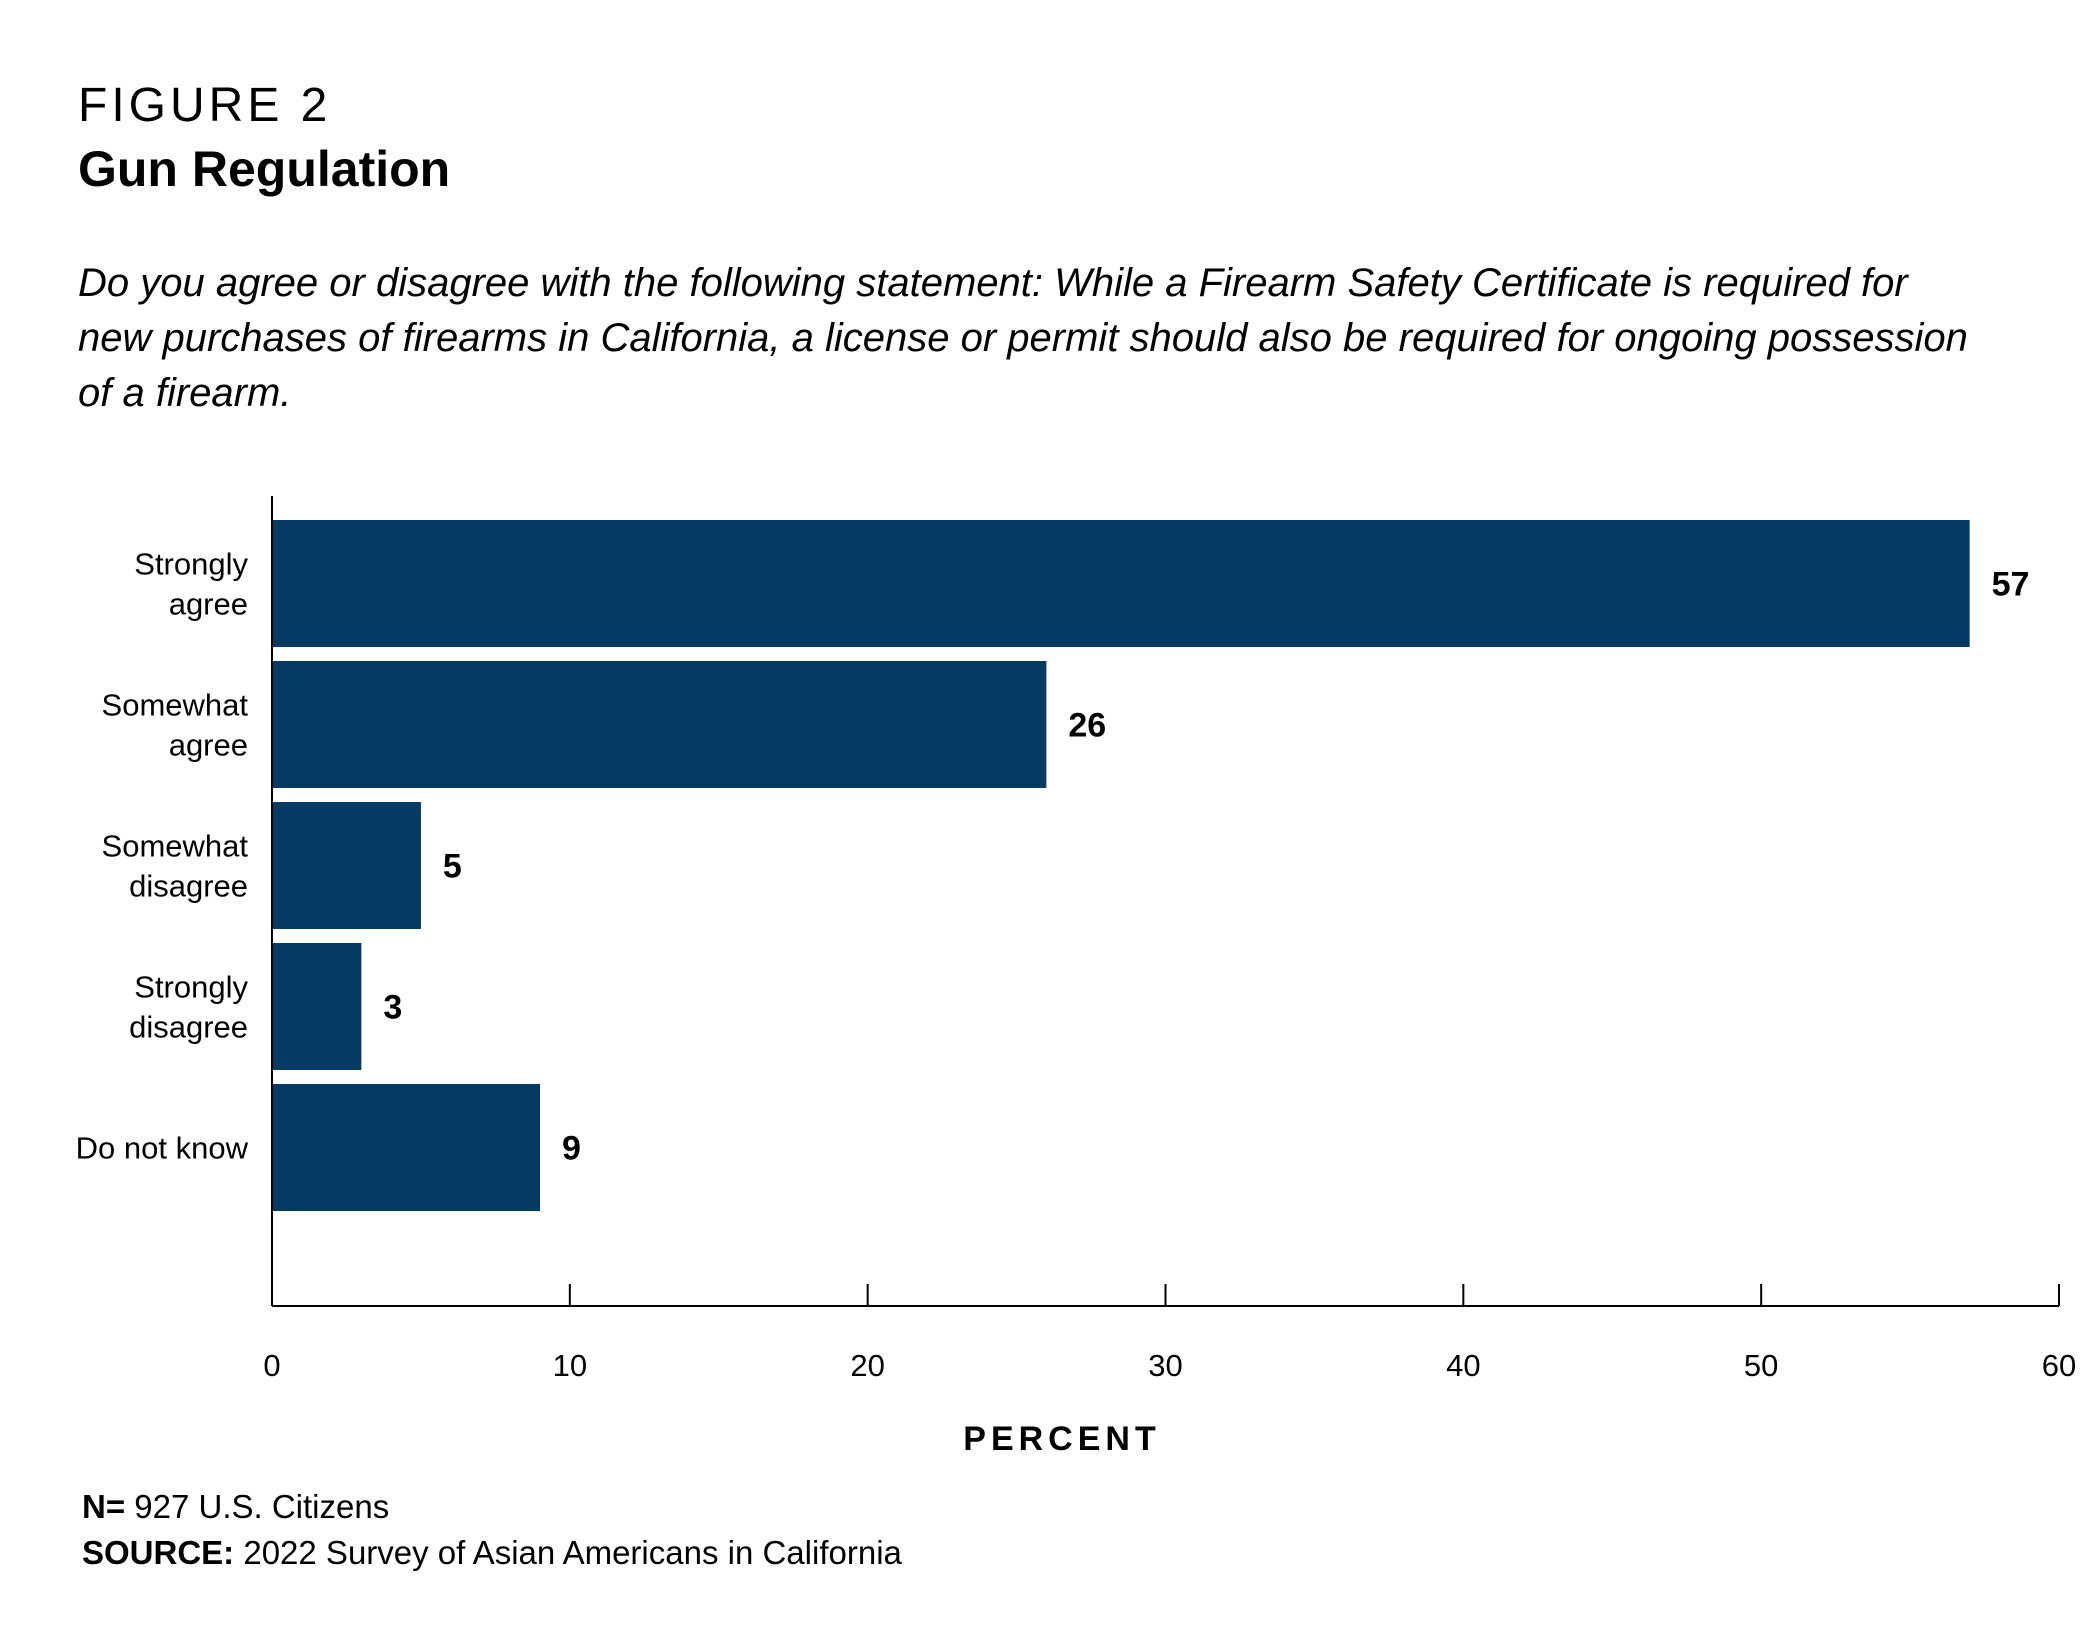  Describe the element at coordinates (175, 705) in the screenshot. I see `category-label-1-line-0: Somewhat` at that location.